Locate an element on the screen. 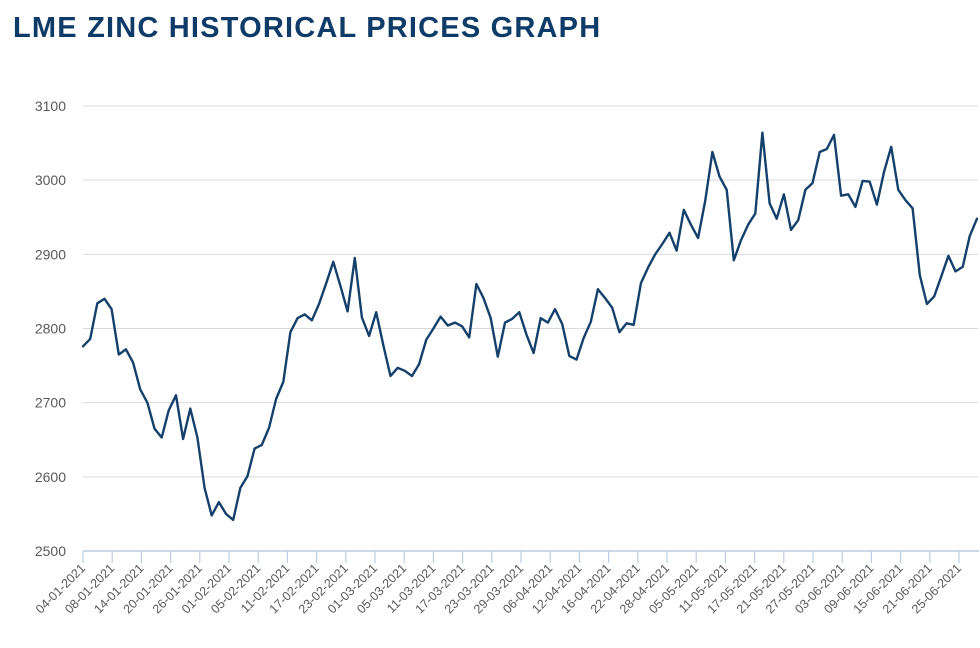 This screenshot has height=648, width=980. chart-title: LME ZINC HISTORICAL PRICES GRAPH is located at coordinates (307, 28).